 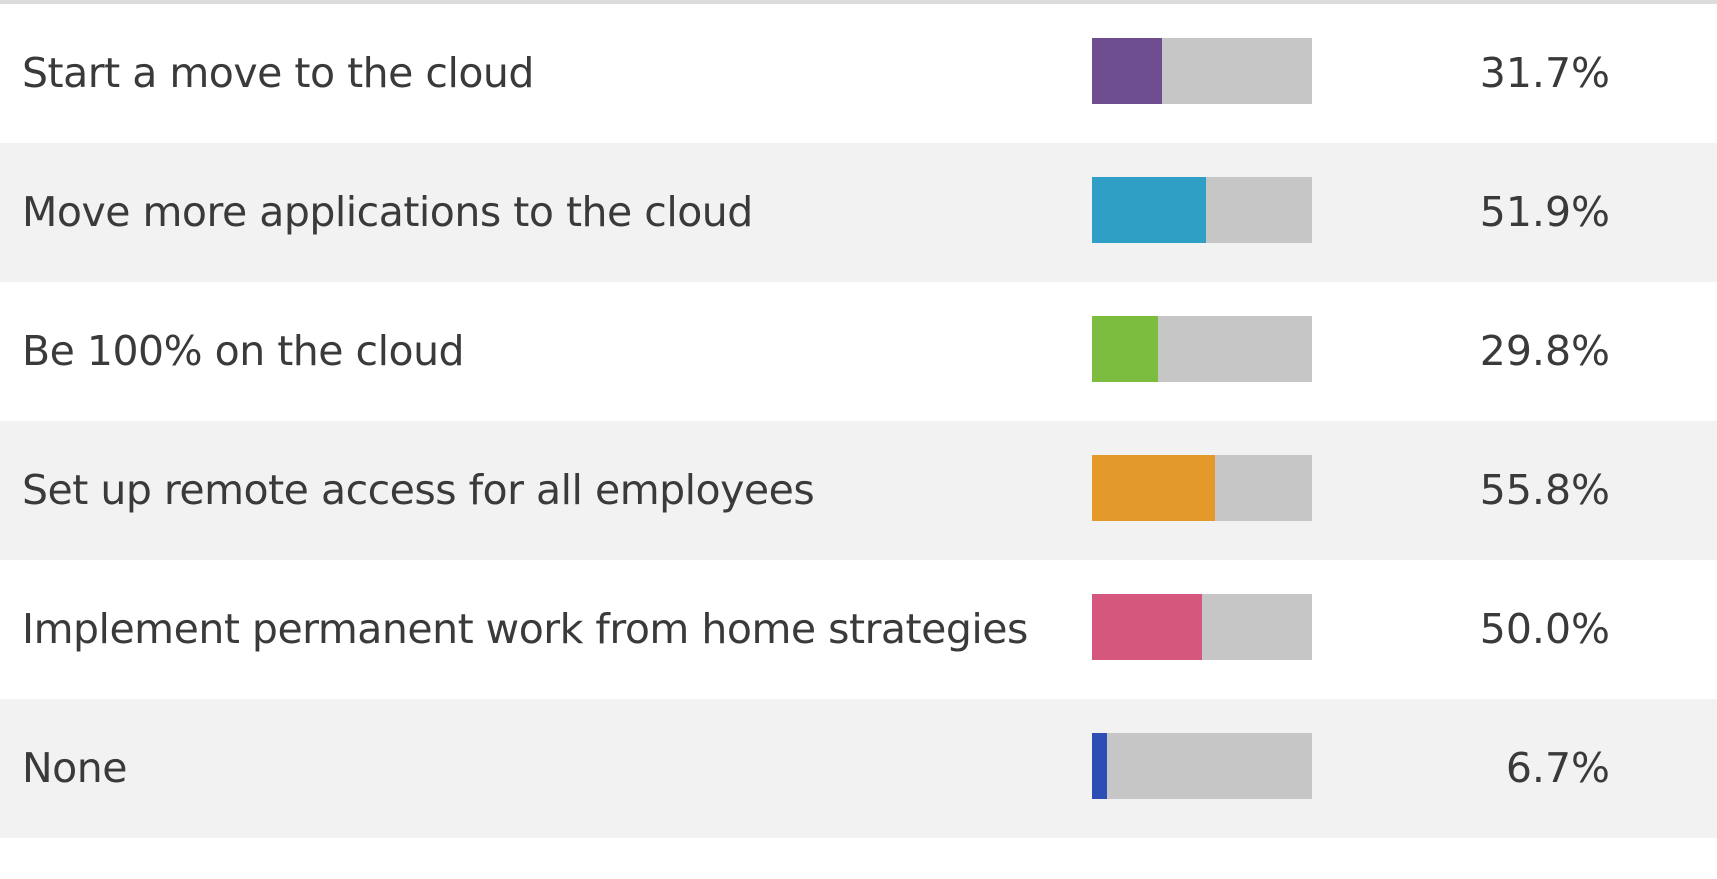 What do you see at coordinates (858, 2) in the screenshot?
I see `top-divider` at bounding box center [858, 2].